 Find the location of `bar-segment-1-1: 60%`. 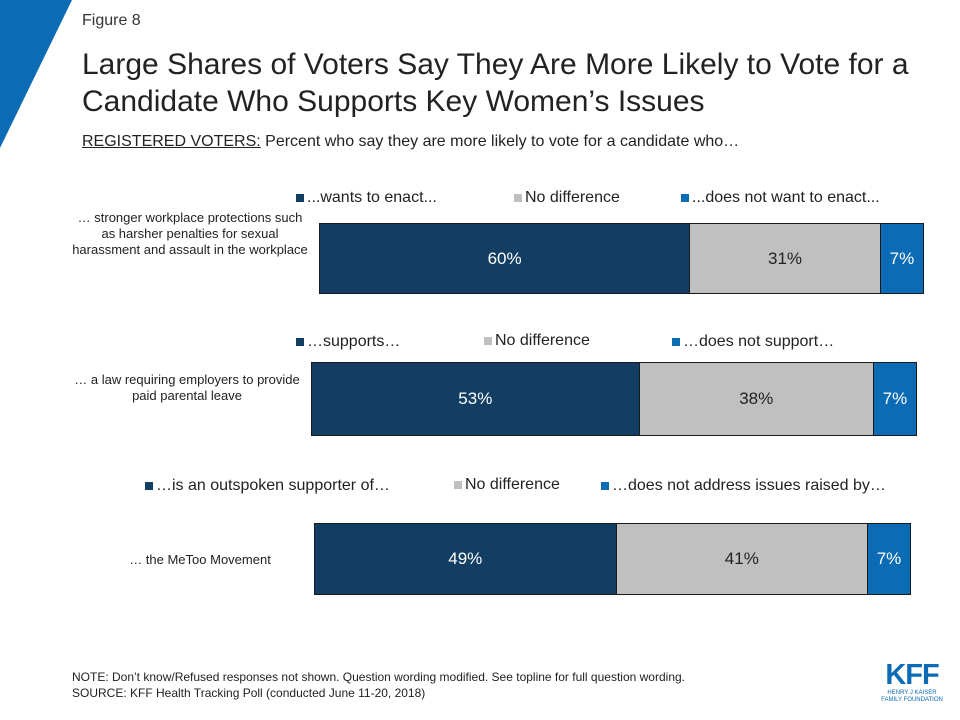

bar-segment-1-1: 60% is located at coordinates (505, 258).